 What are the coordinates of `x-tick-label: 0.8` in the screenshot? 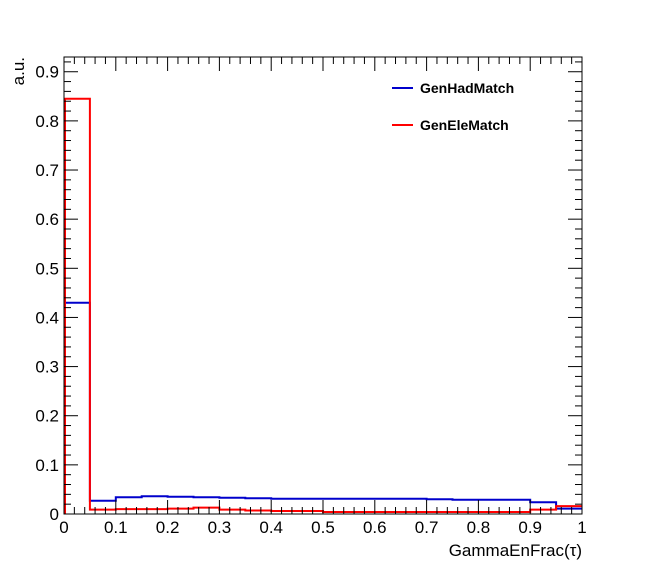 It's located at (479, 527).